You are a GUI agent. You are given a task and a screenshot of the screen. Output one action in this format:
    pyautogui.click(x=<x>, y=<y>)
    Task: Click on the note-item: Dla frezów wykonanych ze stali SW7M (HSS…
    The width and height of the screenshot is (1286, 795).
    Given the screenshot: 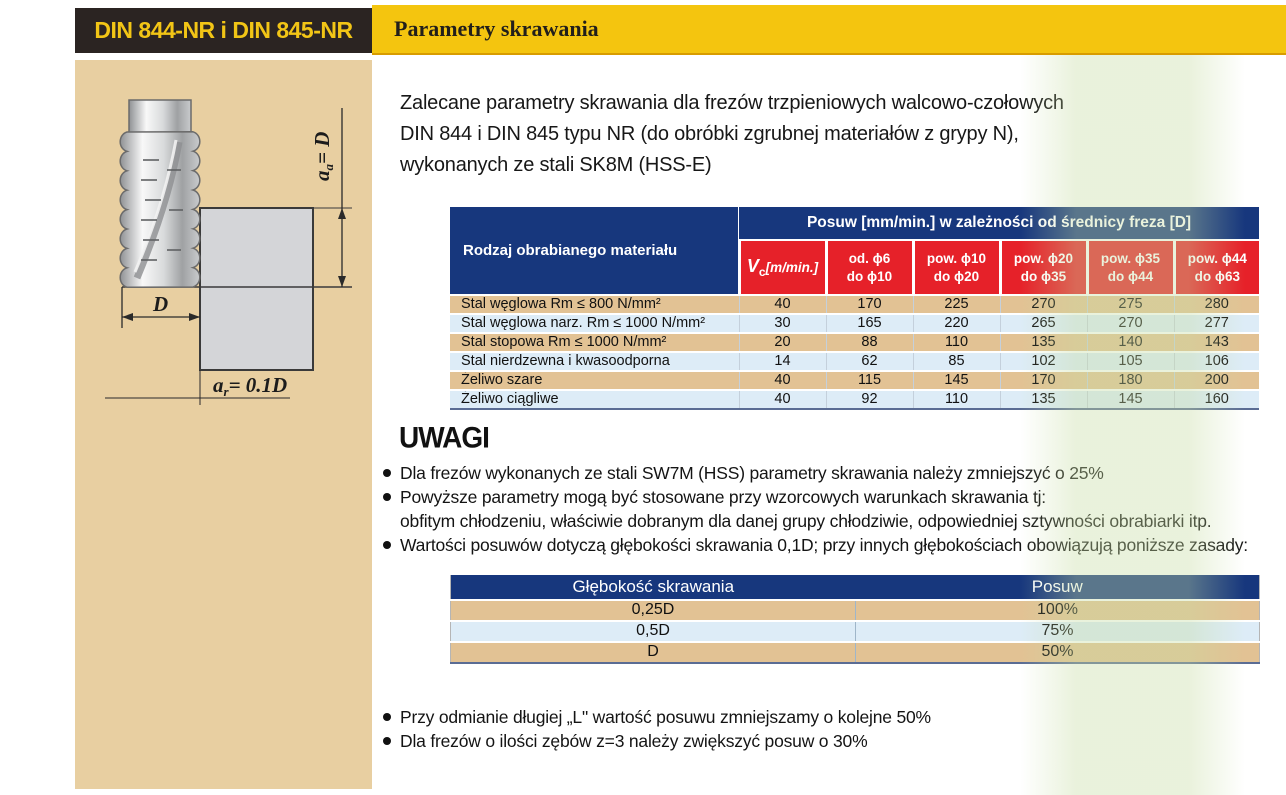 What is the action you would take?
    pyautogui.click(x=819, y=473)
    